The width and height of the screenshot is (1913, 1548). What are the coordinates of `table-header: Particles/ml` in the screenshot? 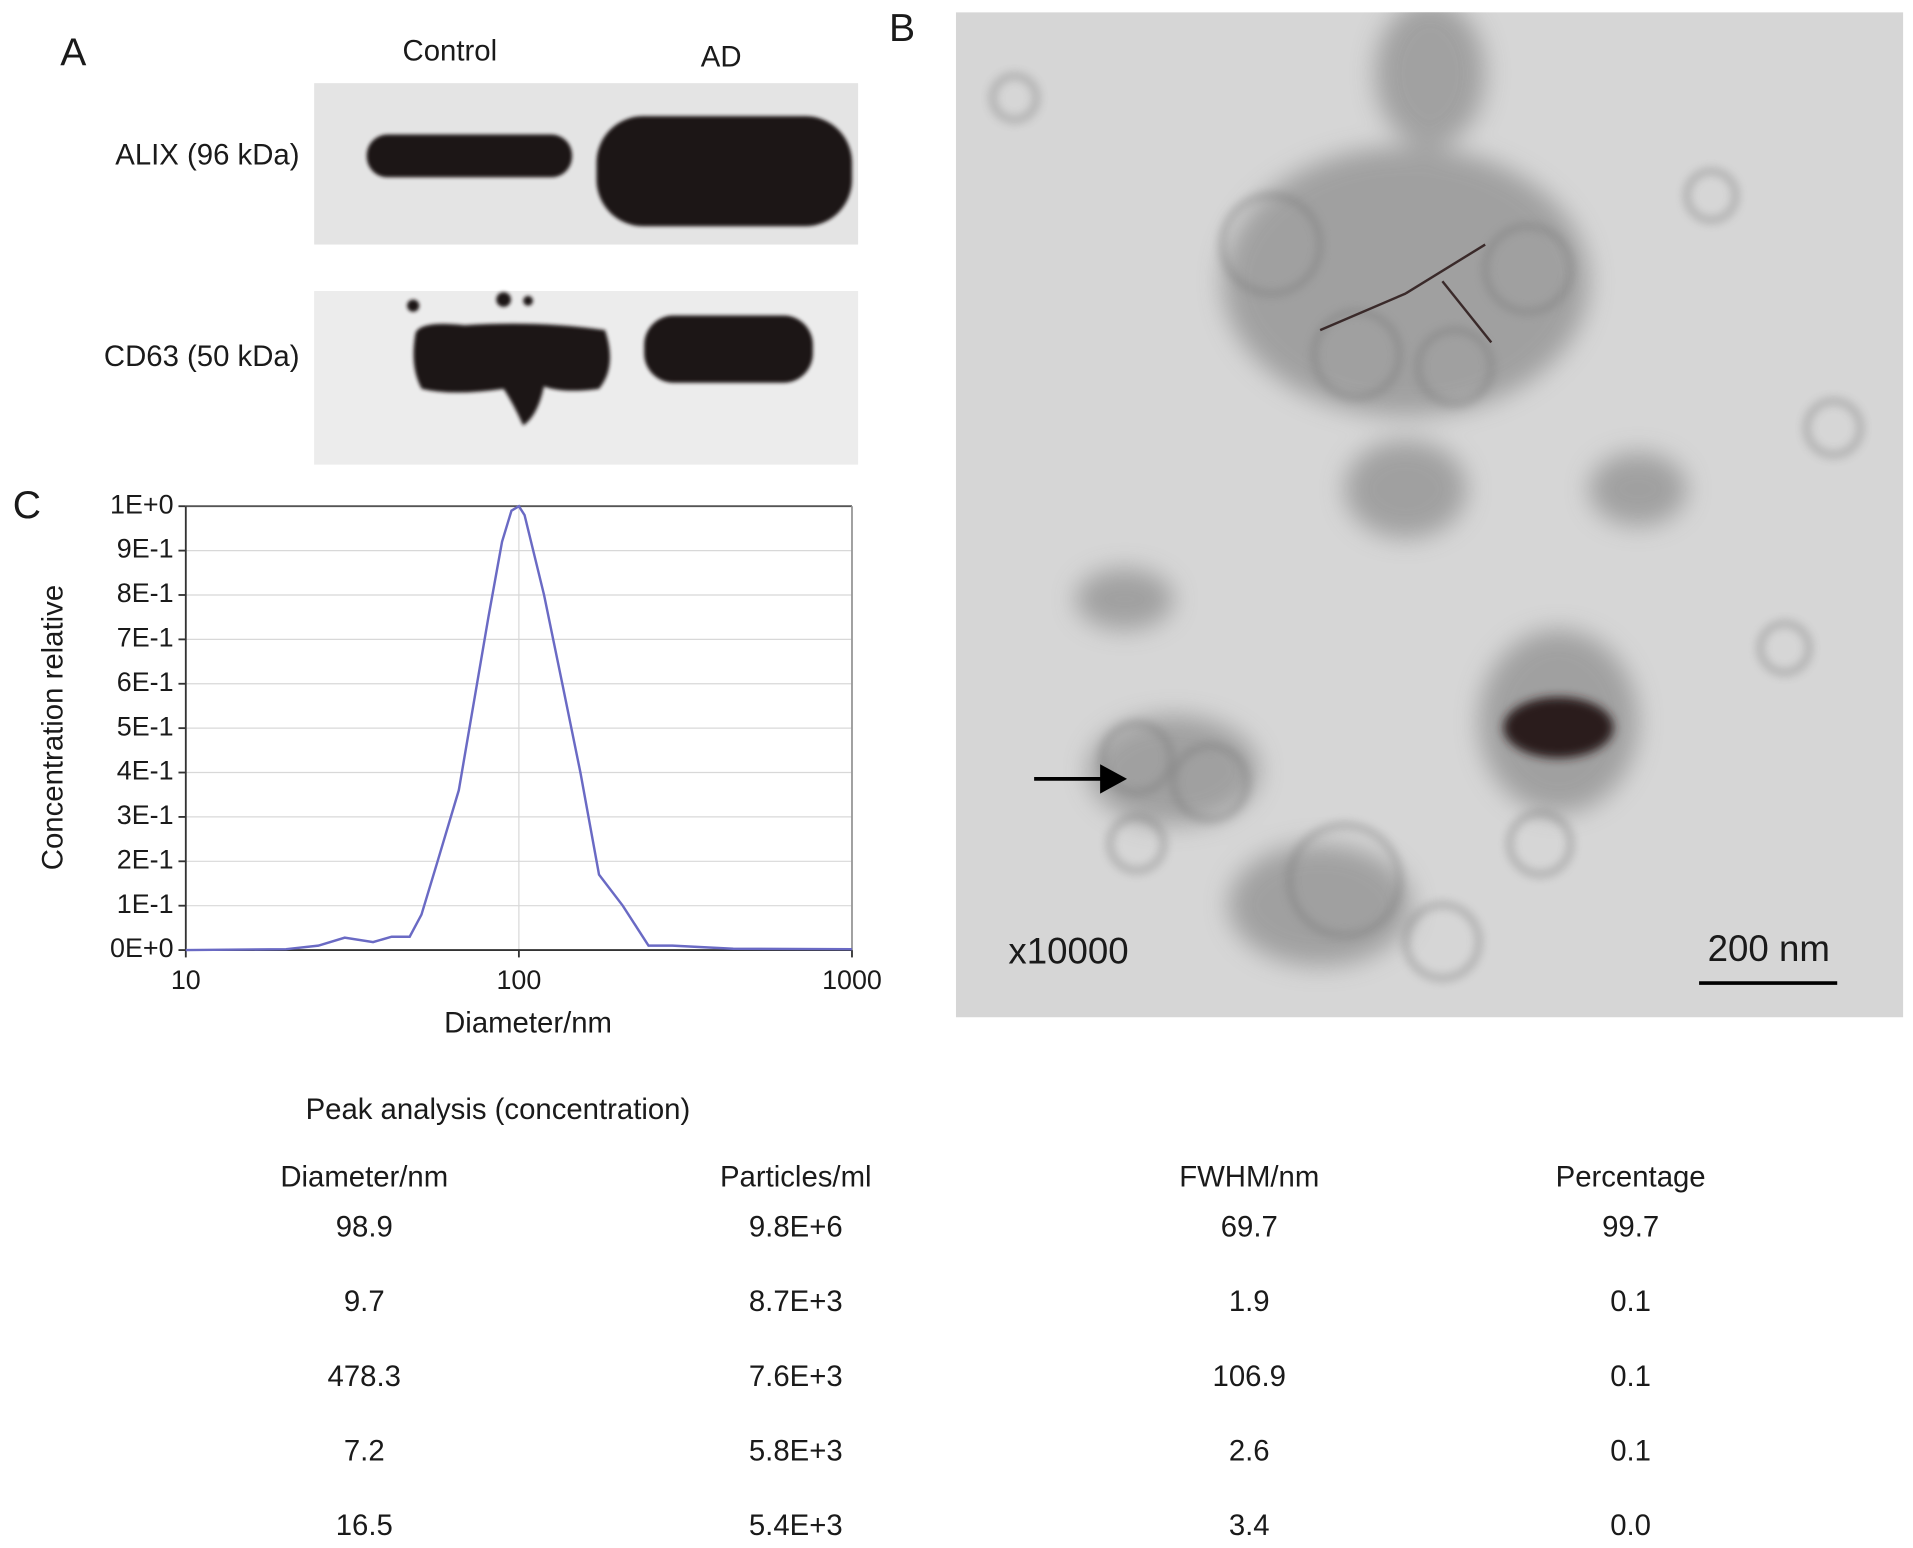 It's located at (796, 1176).